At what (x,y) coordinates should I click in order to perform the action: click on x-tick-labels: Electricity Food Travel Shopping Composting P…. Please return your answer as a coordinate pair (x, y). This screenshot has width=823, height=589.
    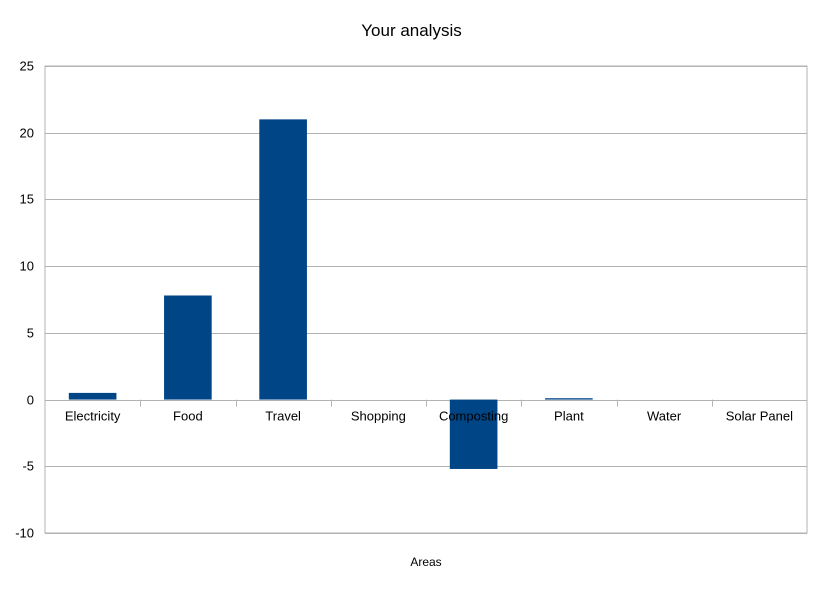
    Looking at the image, I should click on (429, 416).